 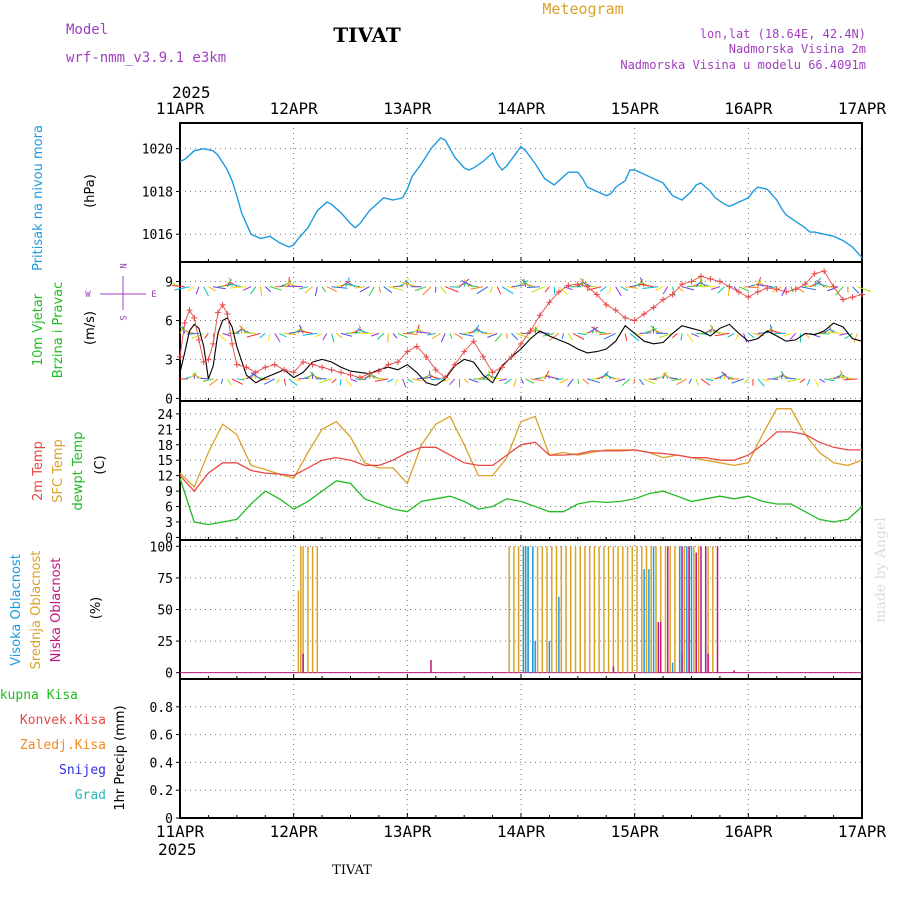 I want to click on y-tick-label: 0, so click(x=169, y=674).